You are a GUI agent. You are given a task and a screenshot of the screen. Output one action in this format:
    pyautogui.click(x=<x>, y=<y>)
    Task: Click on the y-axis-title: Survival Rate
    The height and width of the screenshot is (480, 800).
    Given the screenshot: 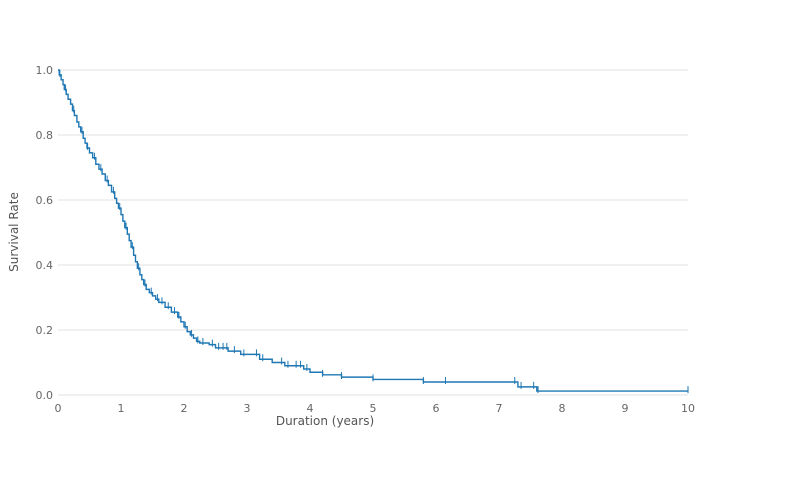 What is the action you would take?
    pyautogui.click(x=14, y=232)
    